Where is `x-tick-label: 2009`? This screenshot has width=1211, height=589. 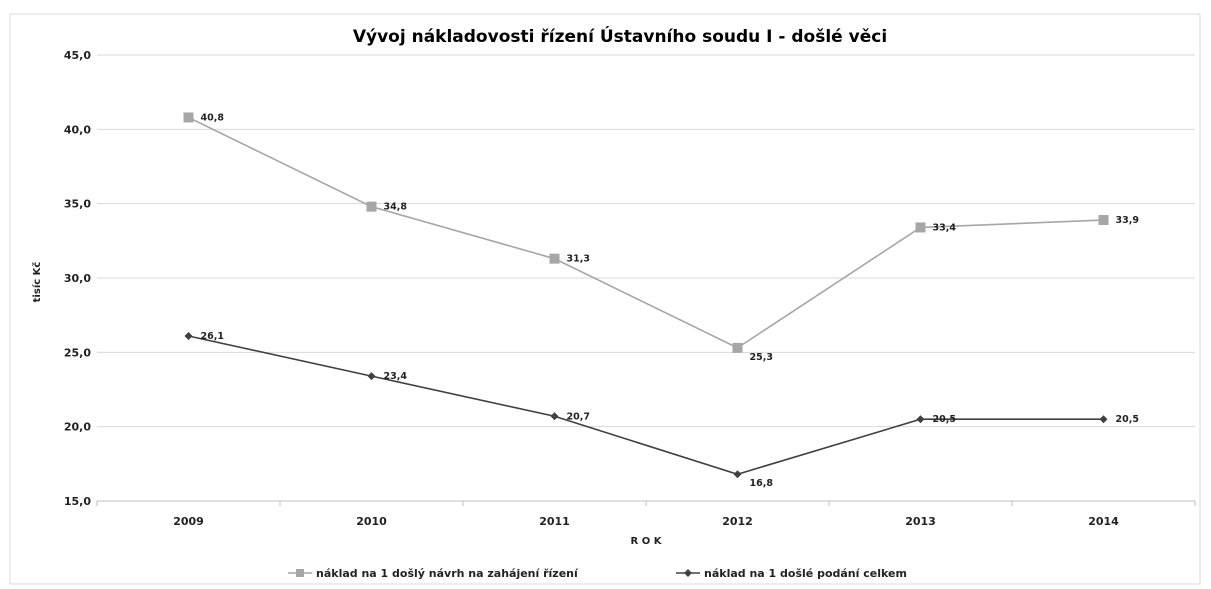
x-tick-label: 2009 is located at coordinates (188, 521).